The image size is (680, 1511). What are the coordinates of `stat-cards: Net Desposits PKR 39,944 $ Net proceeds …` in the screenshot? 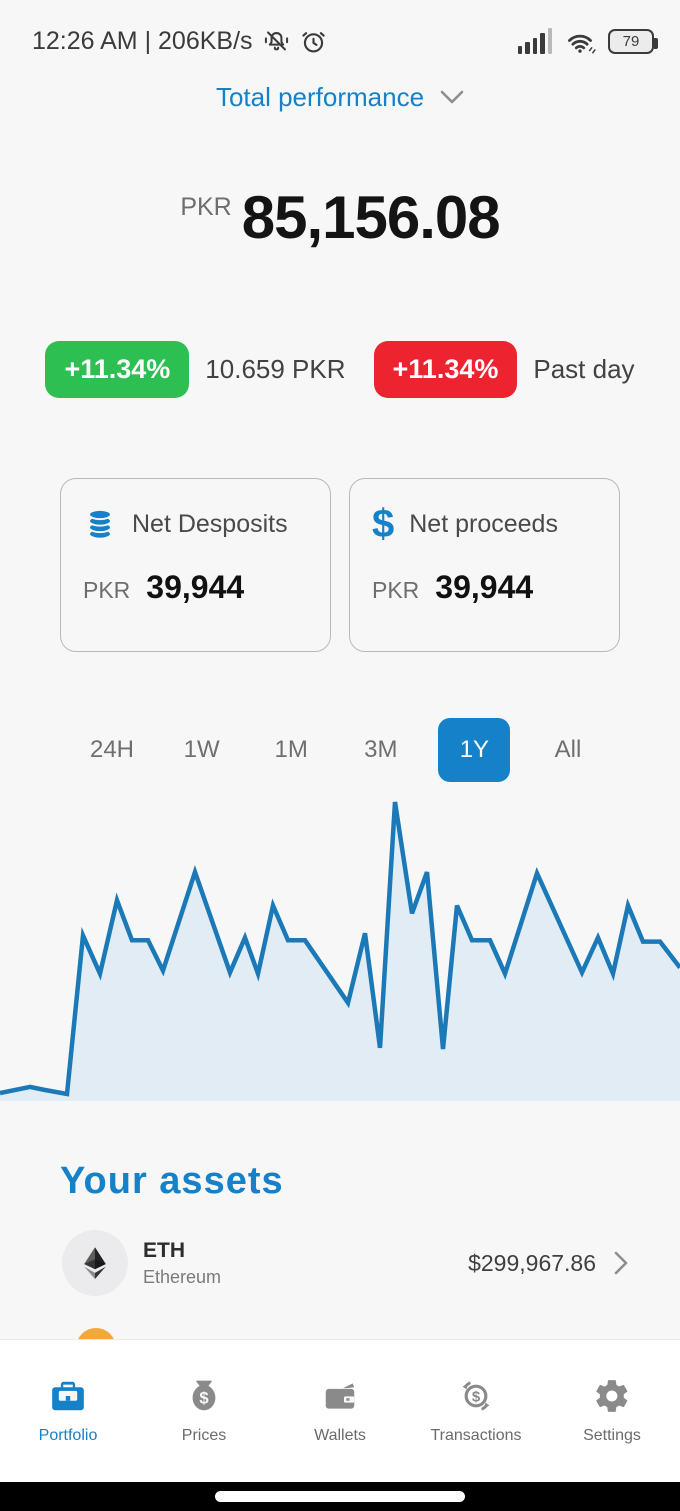 It's located at (340, 565).